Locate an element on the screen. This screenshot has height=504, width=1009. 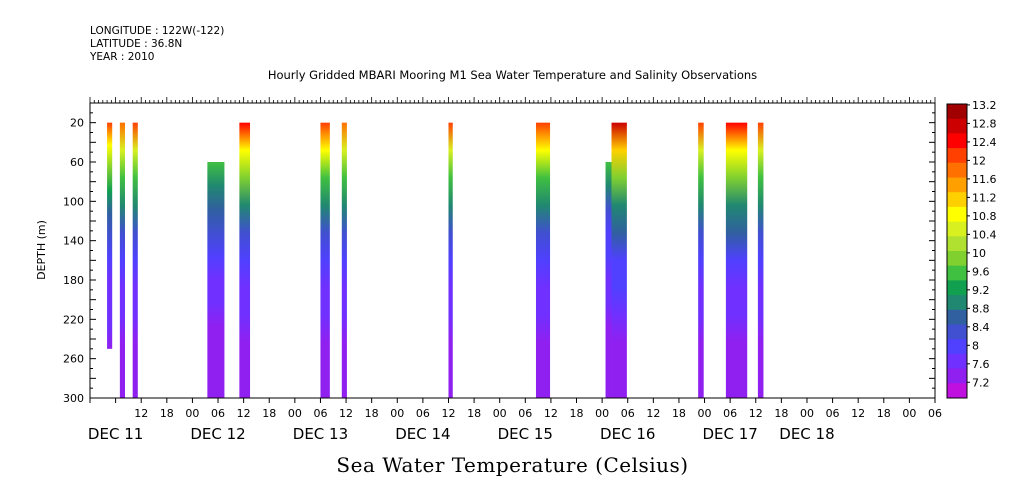
colorbar-label: 8 is located at coordinates (975, 345).